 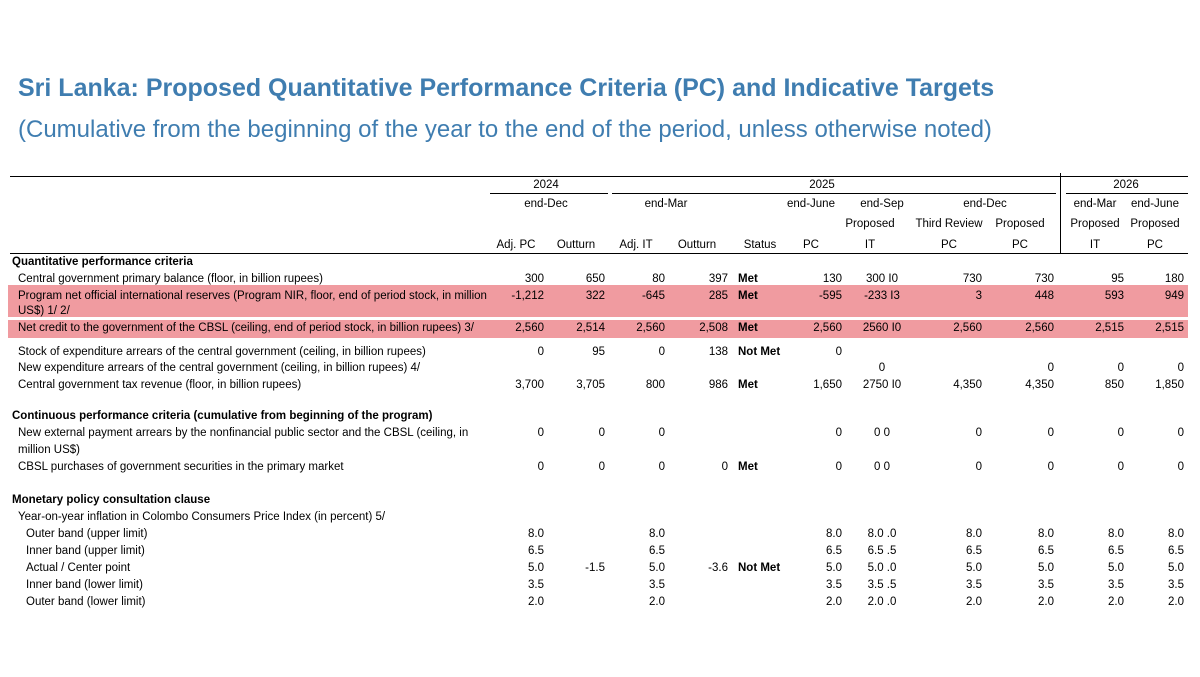 I want to click on hdr-third-review: Third Review, so click(x=949, y=224).